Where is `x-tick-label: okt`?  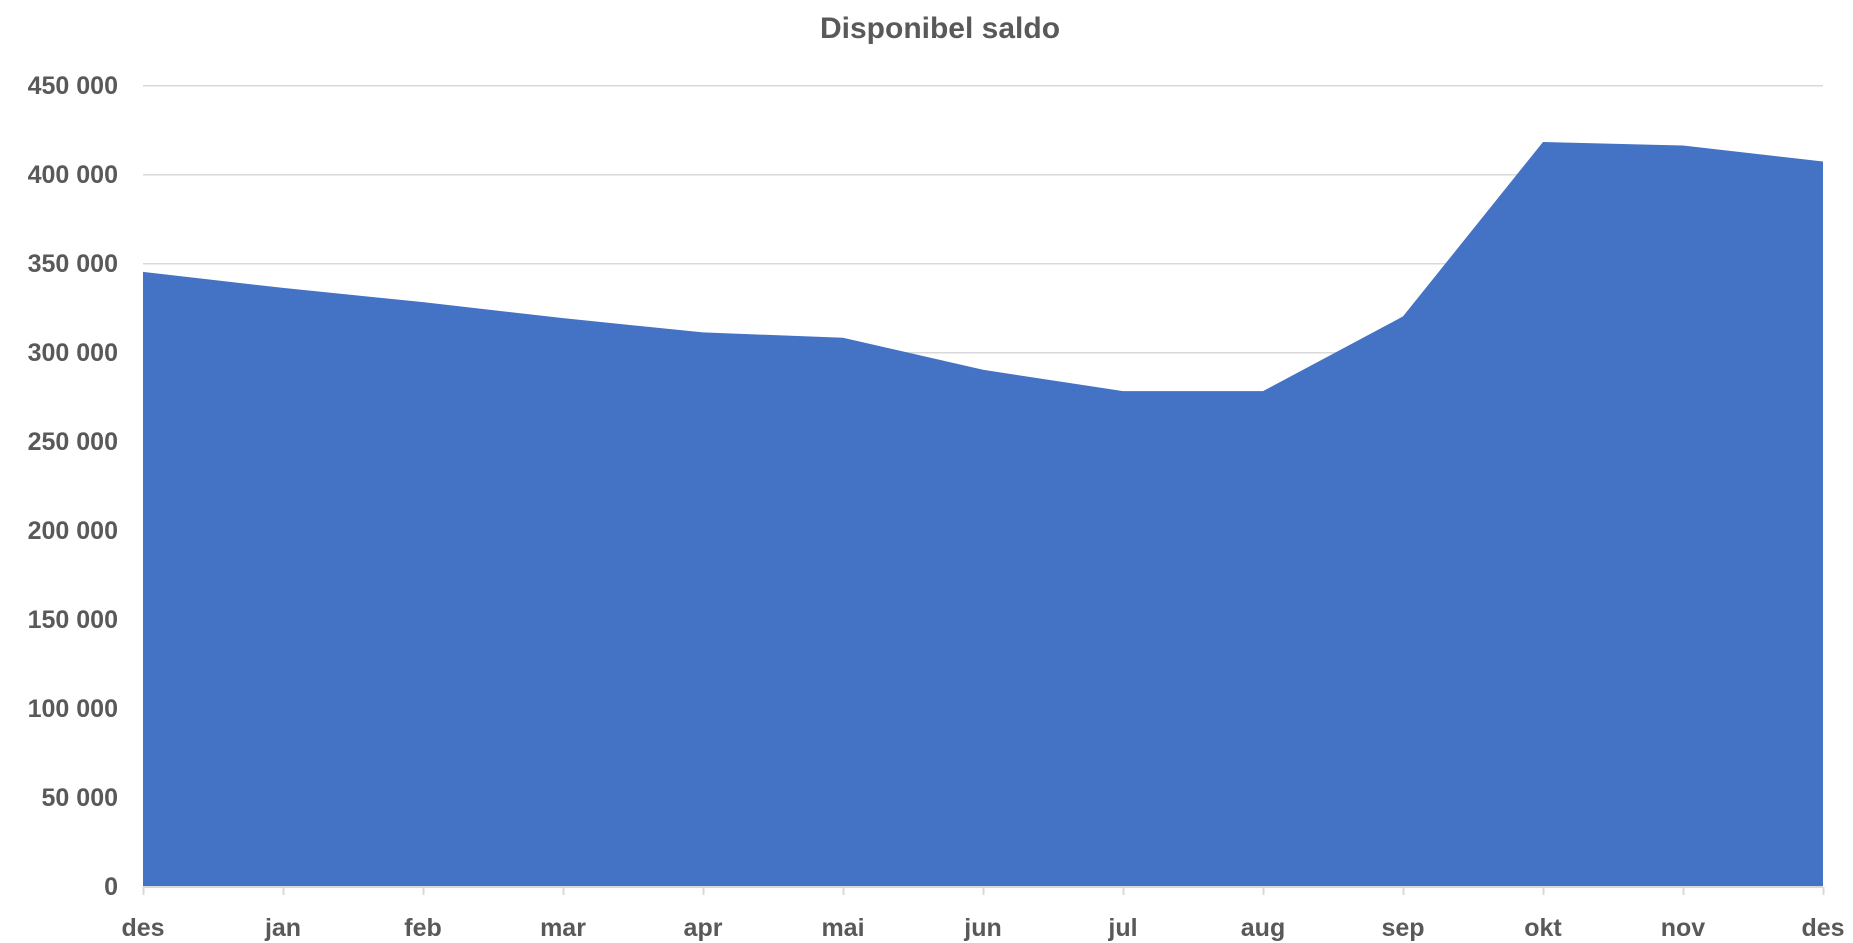
x-tick-label: okt is located at coordinates (1543, 928).